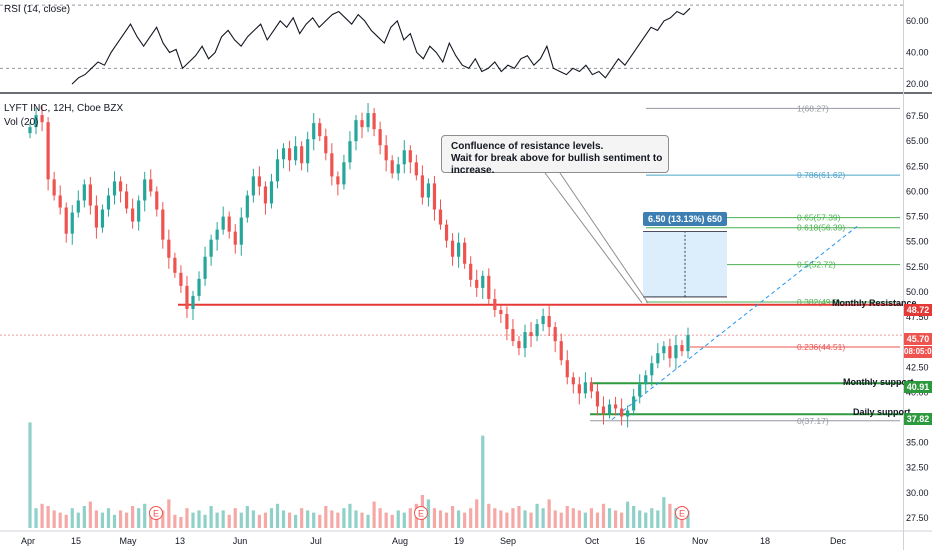 This screenshot has width=932, height=550. What do you see at coordinates (128, 541) in the screenshot?
I see `time-tick-label-2: May` at bounding box center [128, 541].